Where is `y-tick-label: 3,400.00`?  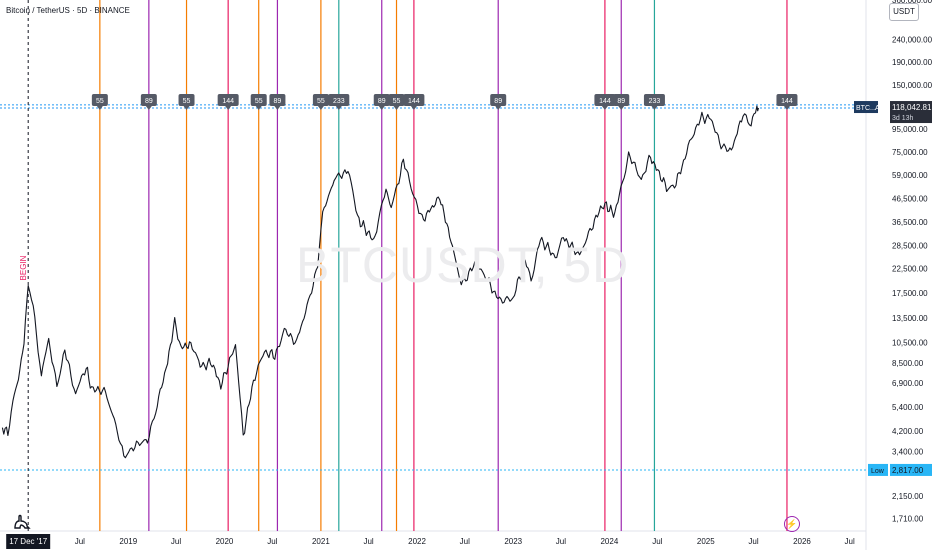 y-tick-label: 3,400.00 is located at coordinates (908, 452).